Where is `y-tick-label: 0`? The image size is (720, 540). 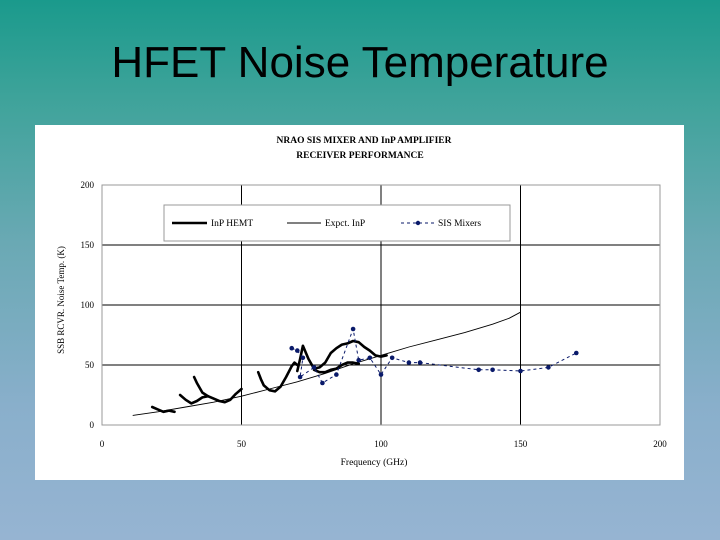 y-tick-label: 0 is located at coordinates (92, 425).